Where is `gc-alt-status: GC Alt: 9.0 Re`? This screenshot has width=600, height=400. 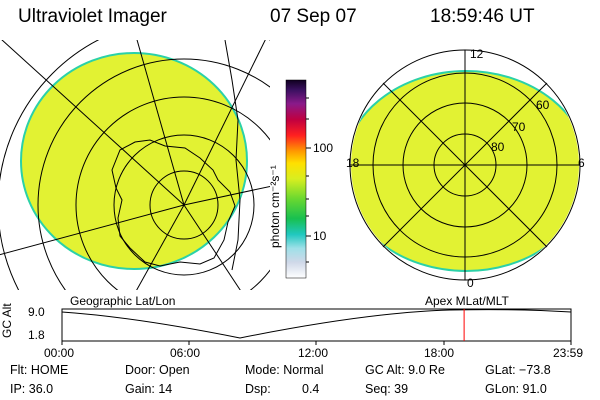
gc-alt-status: GC Alt: 9.0 Re is located at coordinates (405, 370).